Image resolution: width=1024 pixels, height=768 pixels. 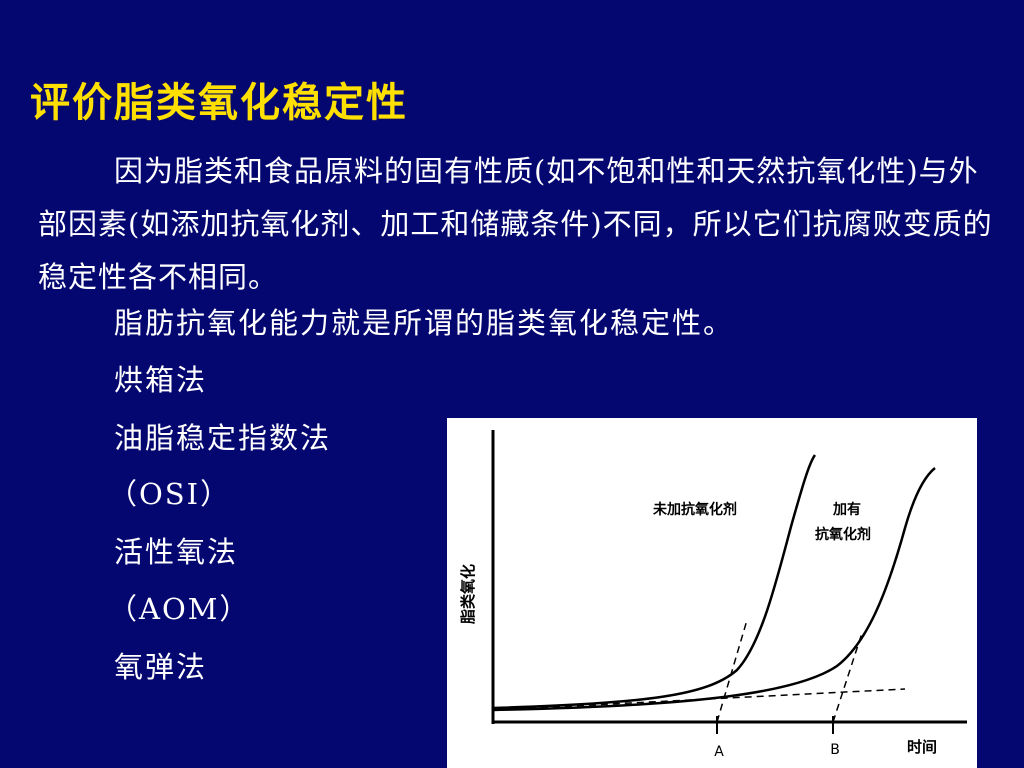 What do you see at coordinates (699, 699) in the screenshot?
I see `baseline-tangent` at bounding box center [699, 699].